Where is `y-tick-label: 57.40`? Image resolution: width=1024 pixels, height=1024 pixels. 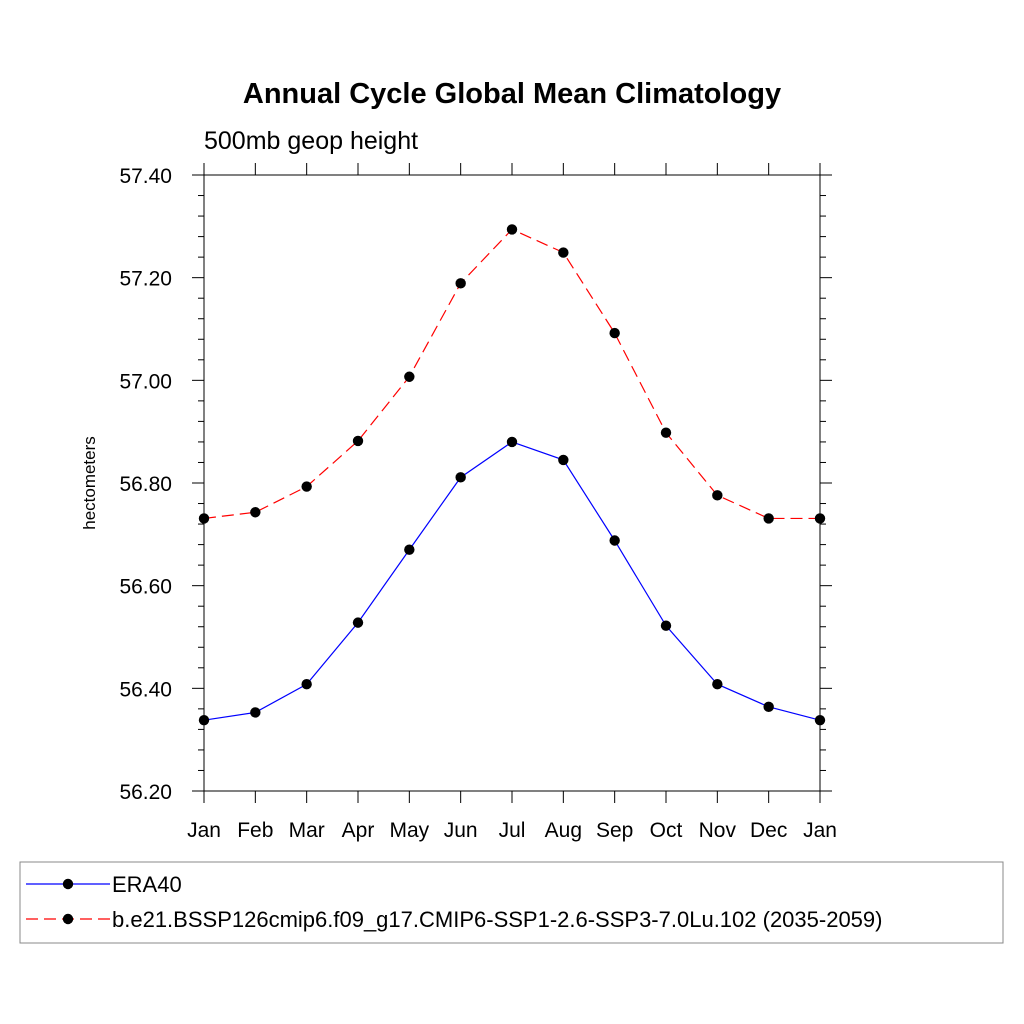
y-tick-label: 57.40 is located at coordinates (145, 176).